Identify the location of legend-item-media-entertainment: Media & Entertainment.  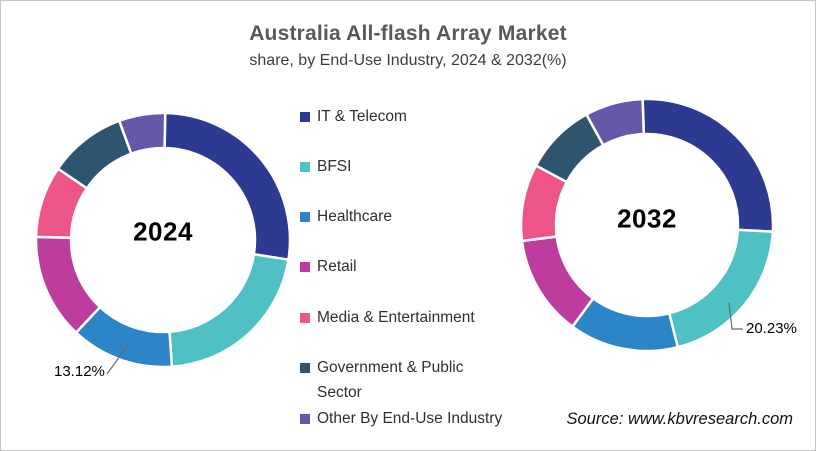
(387, 317).